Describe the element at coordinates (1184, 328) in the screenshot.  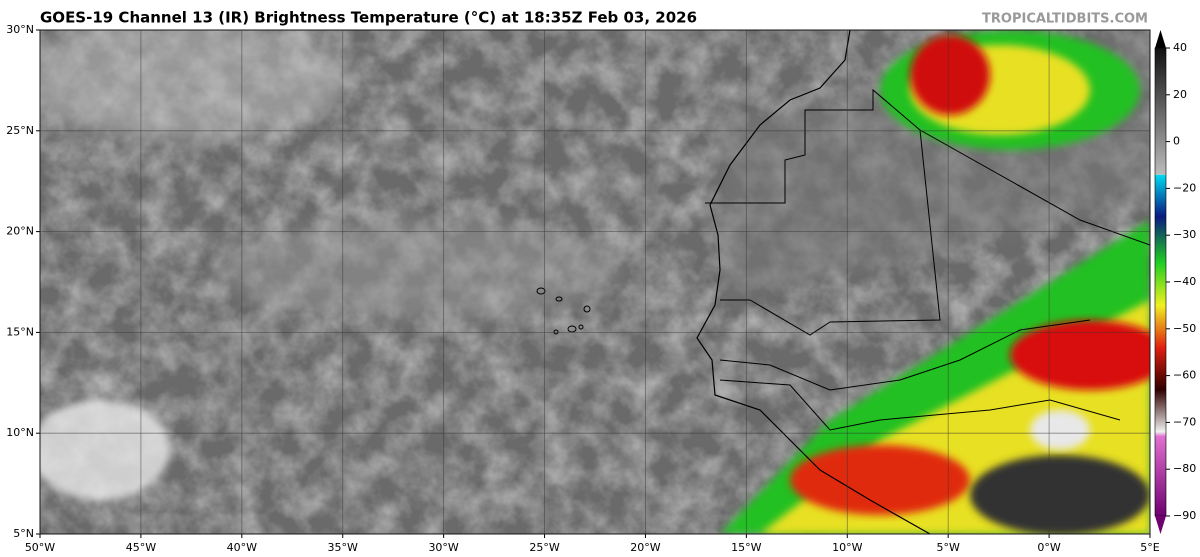
I see `colorbar-label: −50` at that location.